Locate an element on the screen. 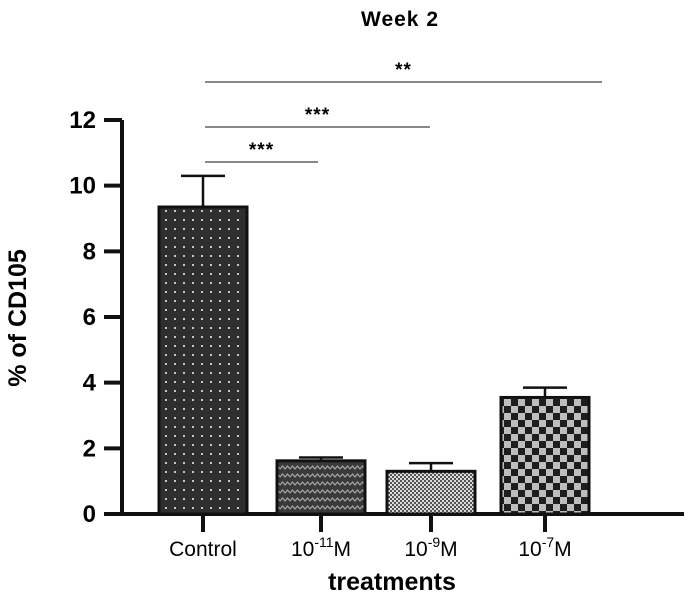 Image resolution: width=696 pixels, height=607 pixels. x-tick-exponent: -9 is located at coordinates (434, 542).